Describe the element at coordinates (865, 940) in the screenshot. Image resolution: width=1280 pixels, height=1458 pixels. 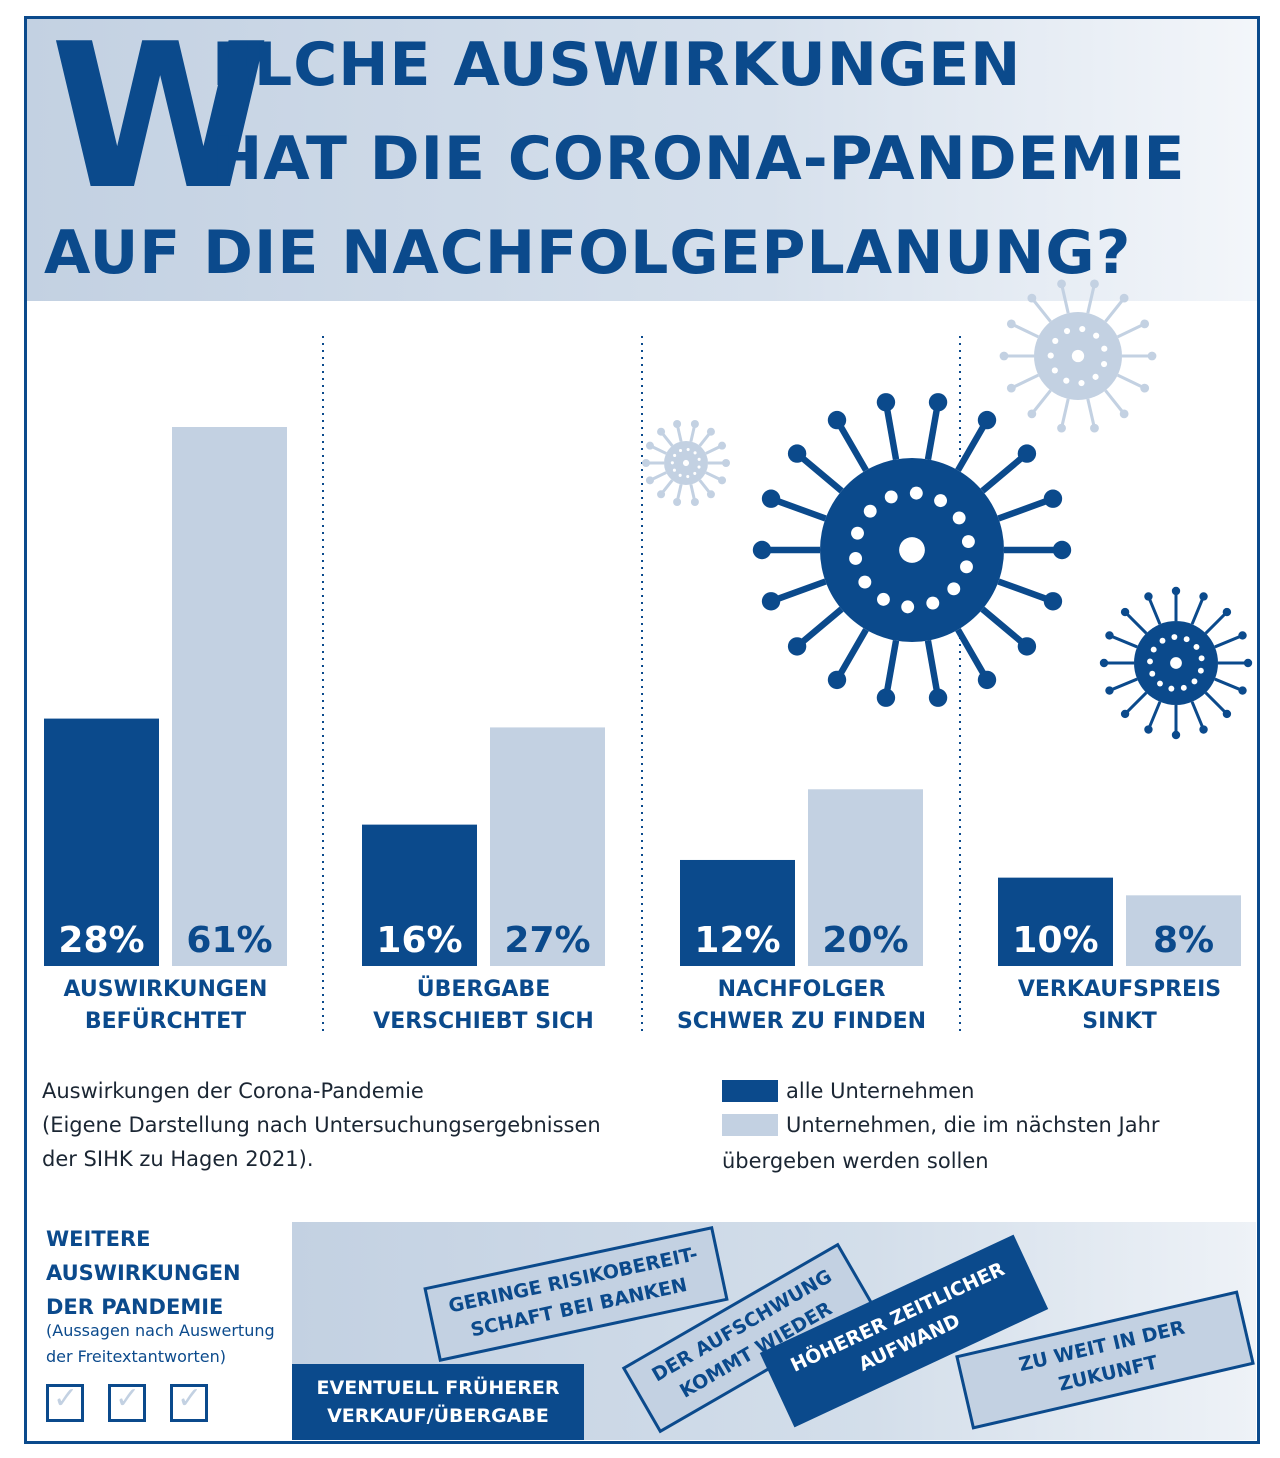
I see `bar-value-label: 20%` at that location.